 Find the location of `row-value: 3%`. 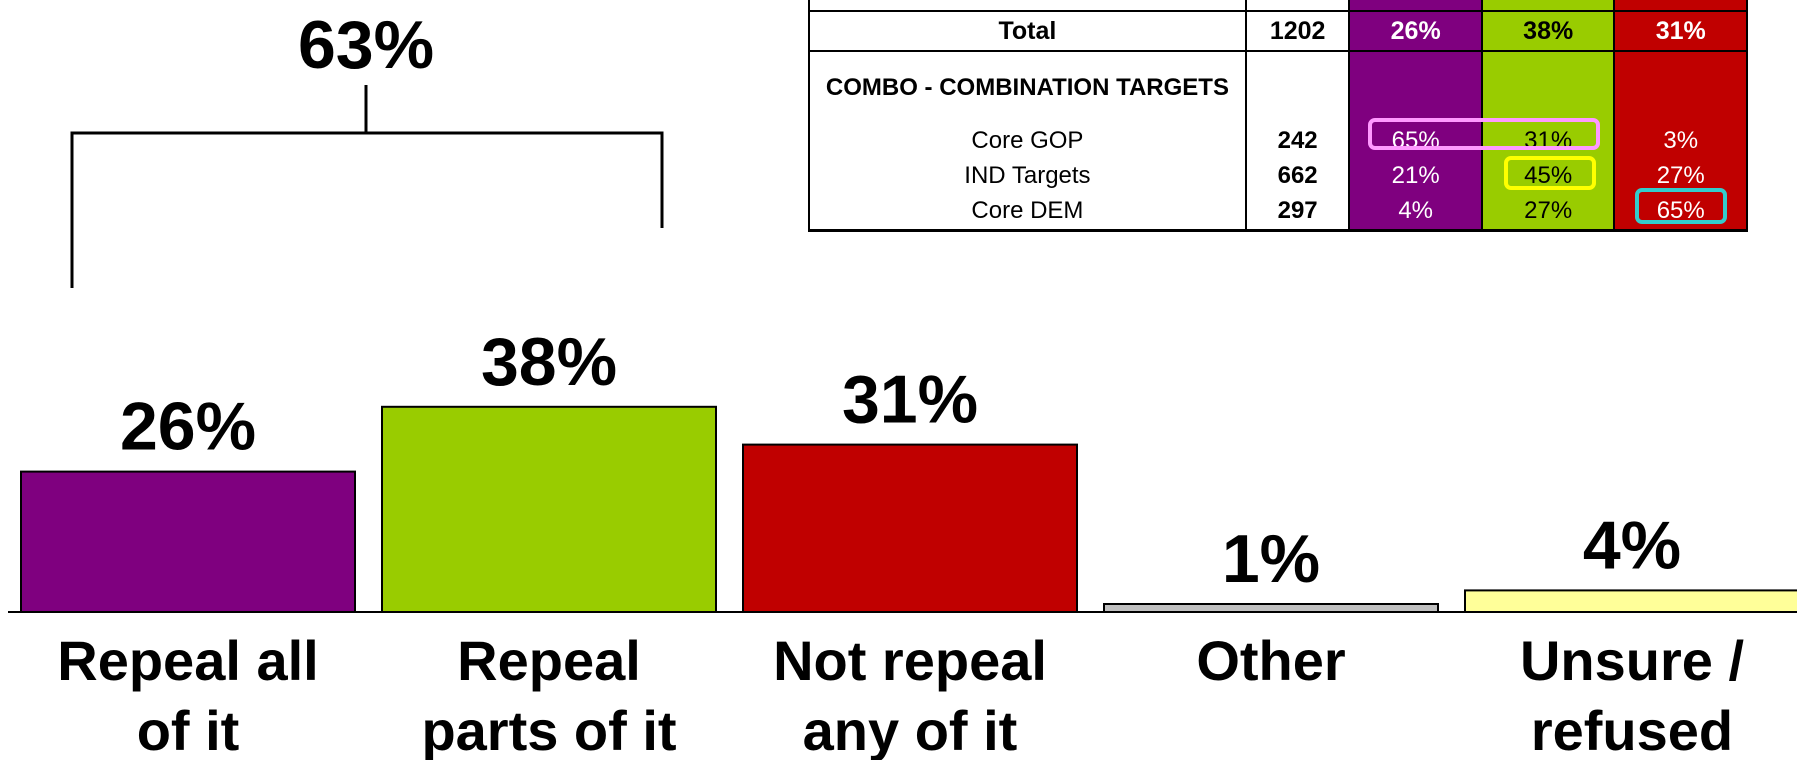

row-value: 3% is located at coordinates (1680, 141).